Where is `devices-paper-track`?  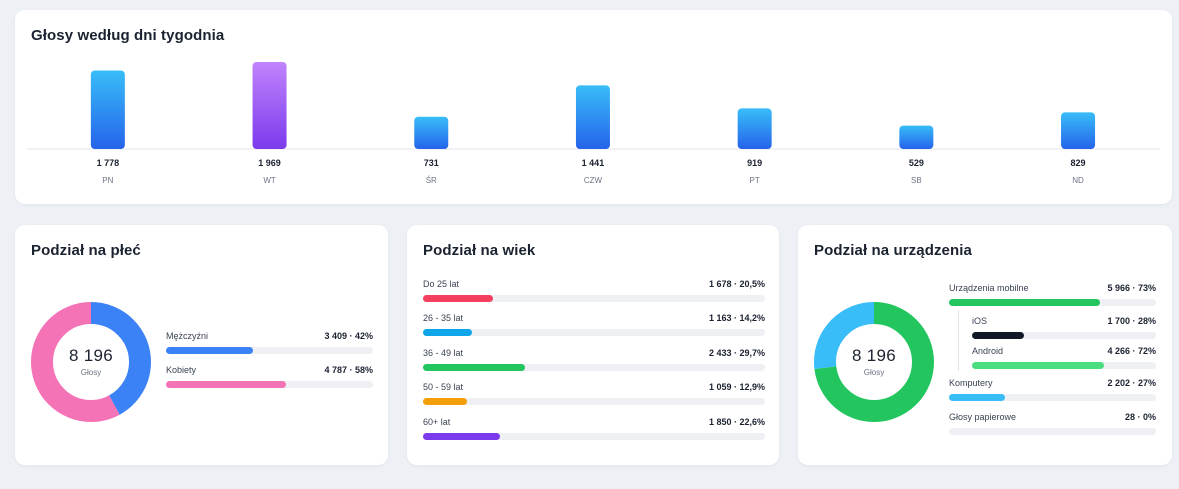 devices-paper-track is located at coordinates (1052, 431).